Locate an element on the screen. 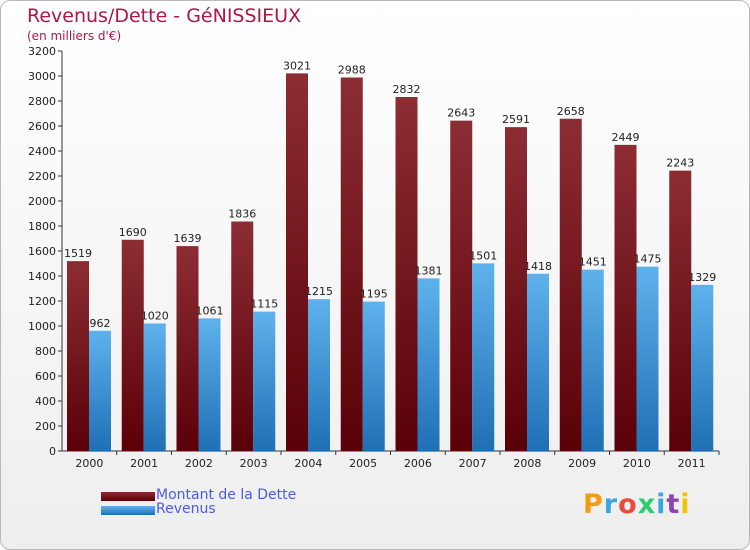  x-tick-label: 2008 is located at coordinates (527, 463).